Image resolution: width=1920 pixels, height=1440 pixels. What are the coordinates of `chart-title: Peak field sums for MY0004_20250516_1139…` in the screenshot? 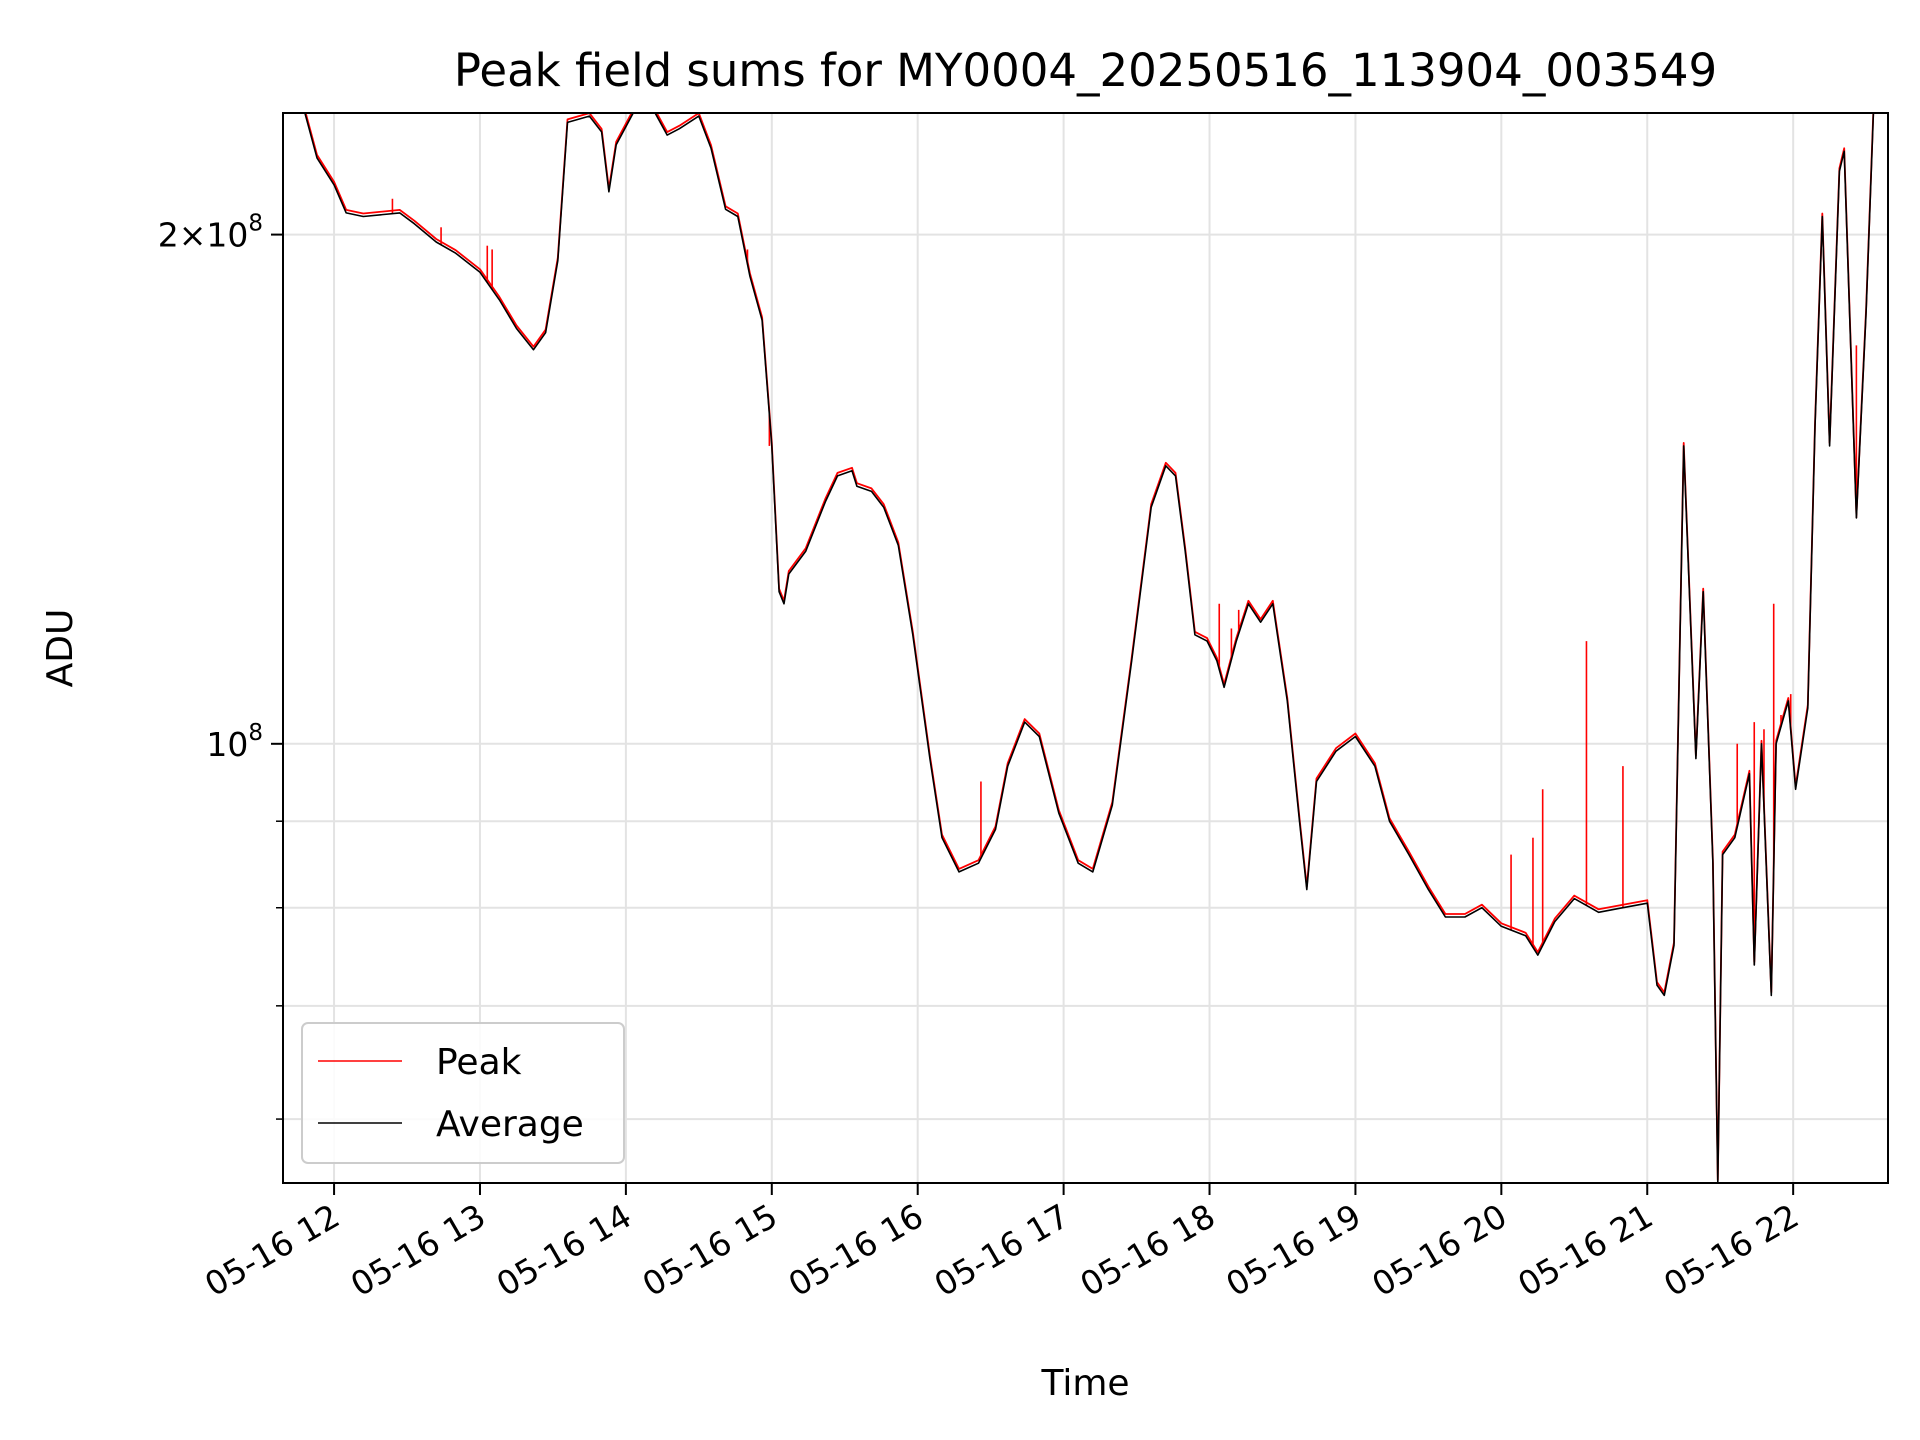 It's located at (1085, 70).